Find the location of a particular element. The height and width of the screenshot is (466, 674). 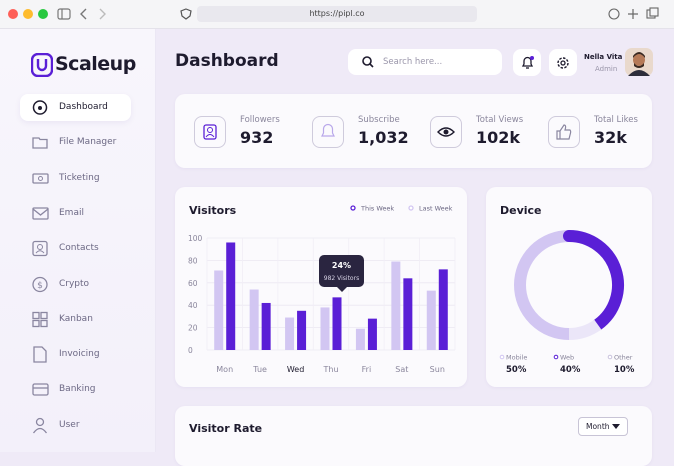

search-icon is located at coordinates (368, 62).